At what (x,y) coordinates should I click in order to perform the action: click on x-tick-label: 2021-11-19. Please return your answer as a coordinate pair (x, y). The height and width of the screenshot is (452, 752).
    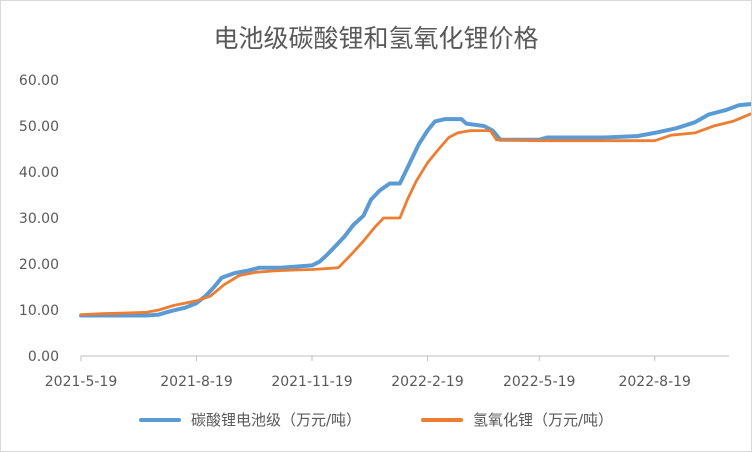
    Looking at the image, I should click on (311, 382).